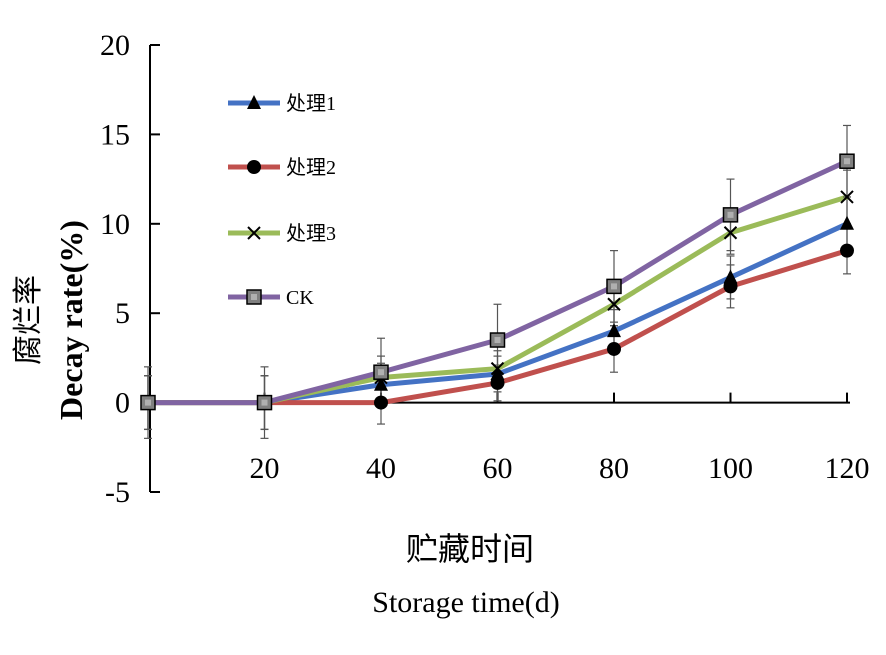  Describe the element at coordinates (71, 320) in the screenshot. I see `y-axis-label-en: Decay rate(%)` at that location.